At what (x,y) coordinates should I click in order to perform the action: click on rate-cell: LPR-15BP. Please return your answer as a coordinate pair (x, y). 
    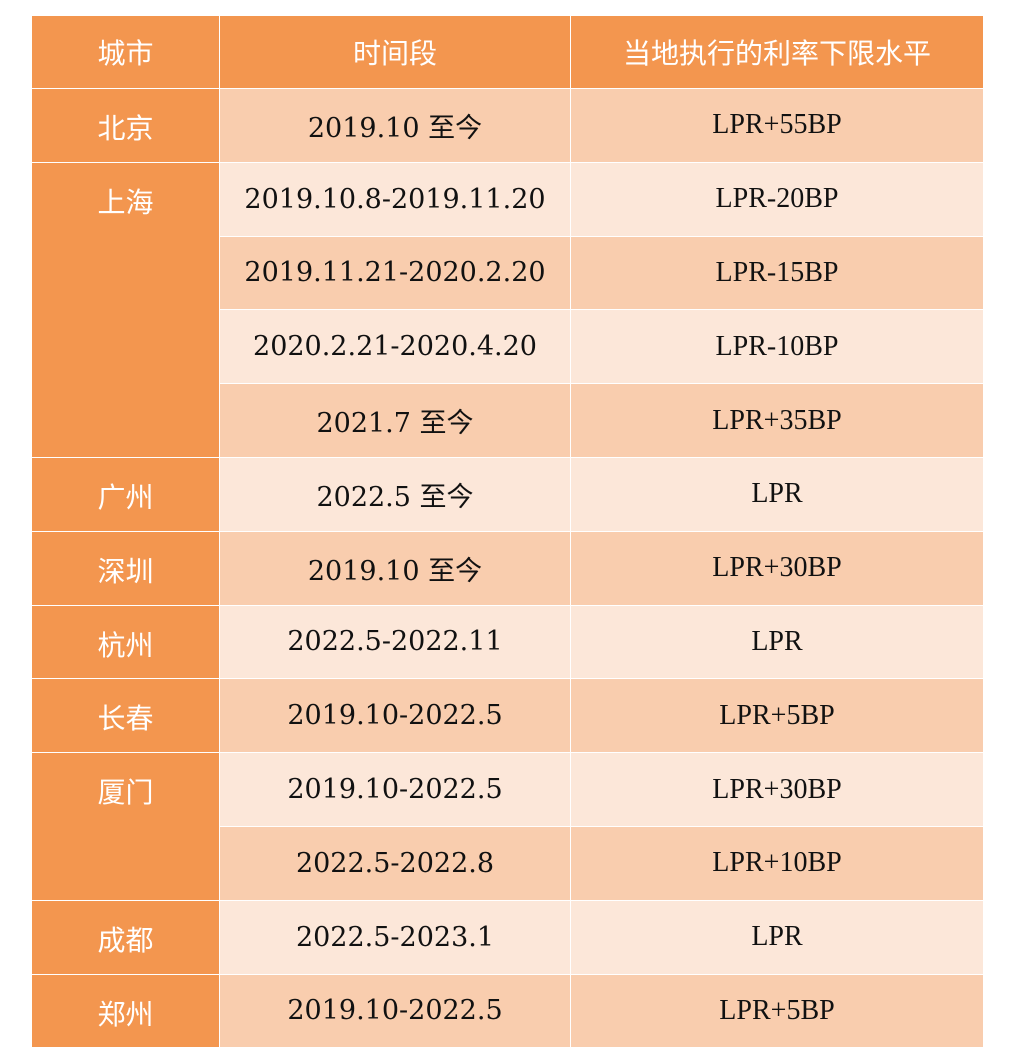
    Looking at the image, I should click on (777, 273).